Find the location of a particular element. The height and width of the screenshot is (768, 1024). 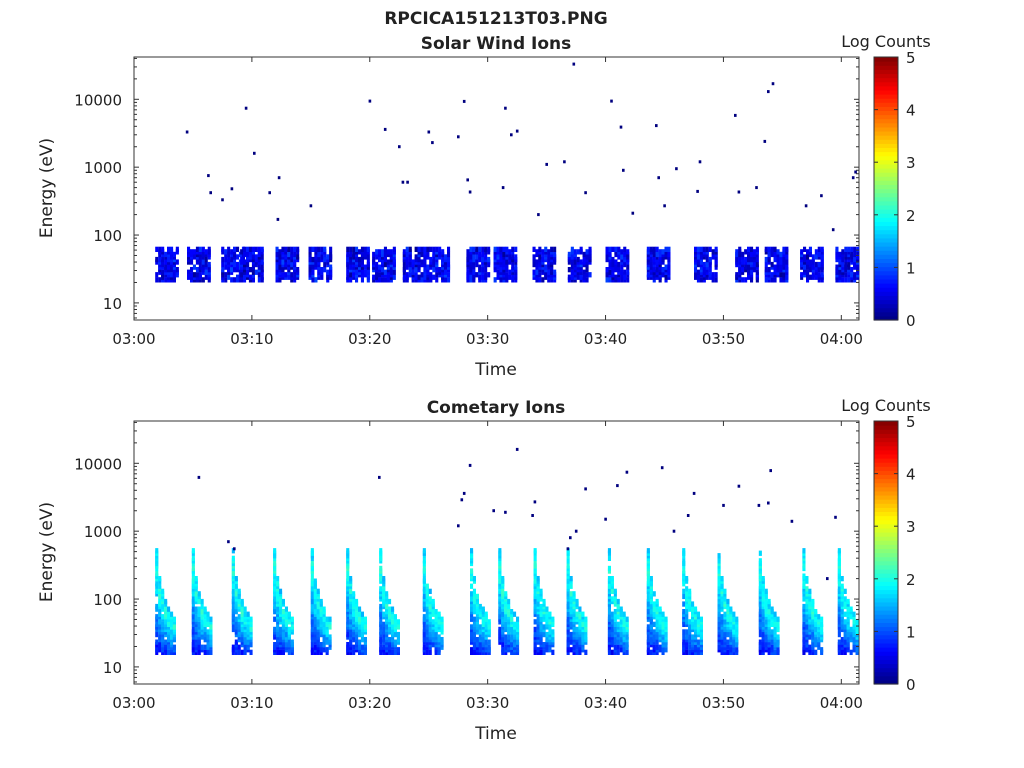

cometary-ytick-label: 100 is located at coordinates (107, 600).